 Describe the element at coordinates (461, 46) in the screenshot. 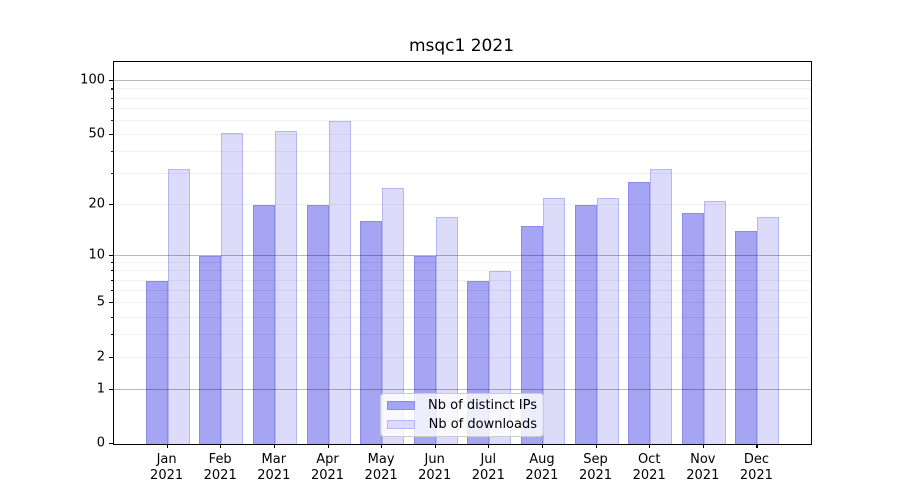

I see `chart-title: msqc1 2021` at that location.